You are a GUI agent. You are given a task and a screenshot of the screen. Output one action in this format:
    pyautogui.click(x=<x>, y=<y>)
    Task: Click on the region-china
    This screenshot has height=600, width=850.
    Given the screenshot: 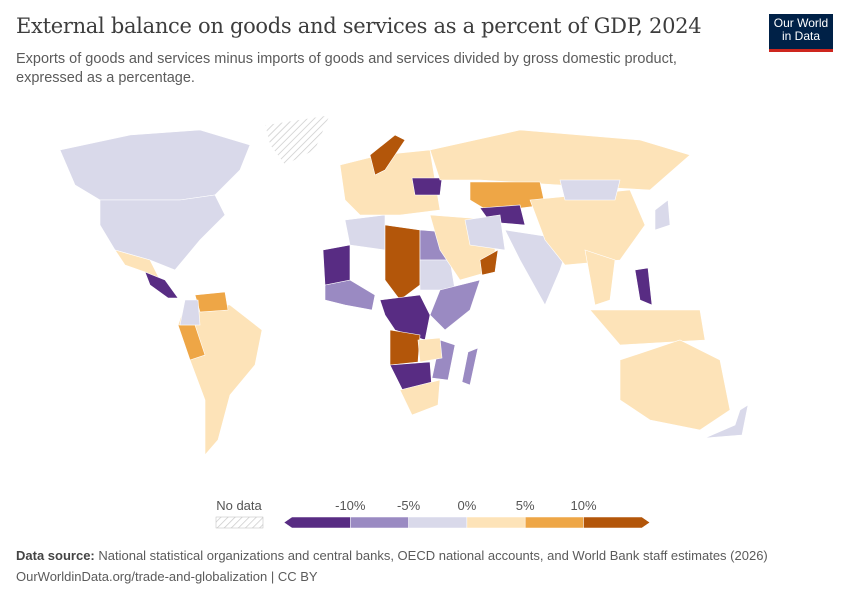 What is the action you would take?
    pyautogui.click(x=587, y=227)
    